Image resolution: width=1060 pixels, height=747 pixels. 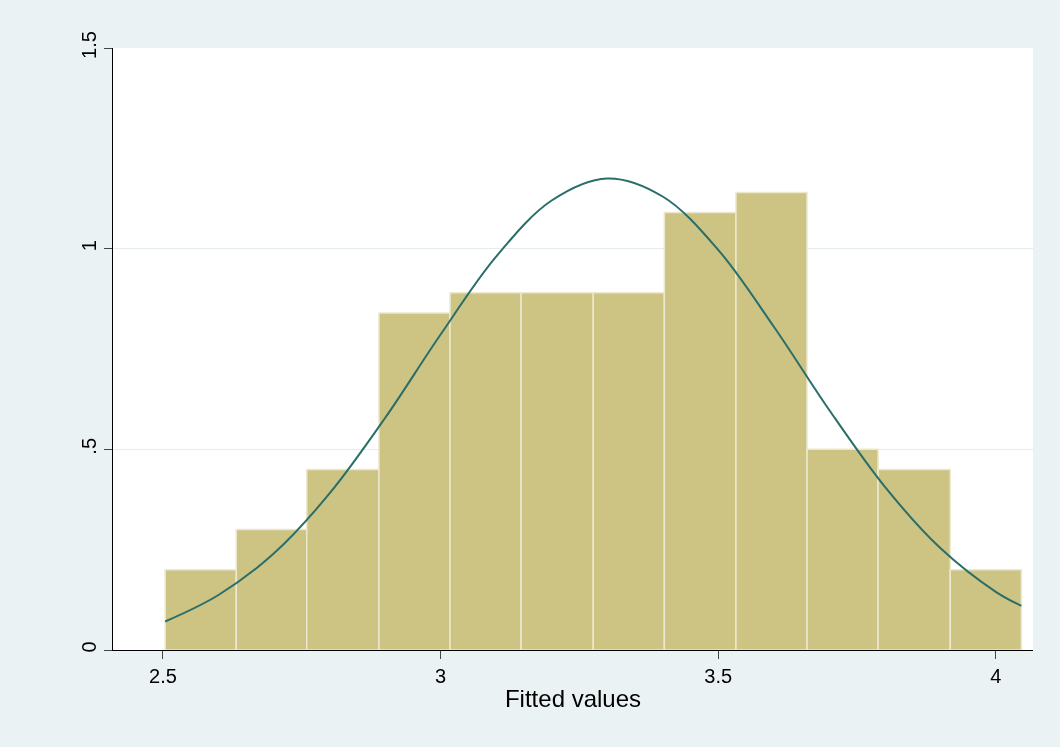 I want to click on y-tick-label: .5, so click(x=89, y=446).